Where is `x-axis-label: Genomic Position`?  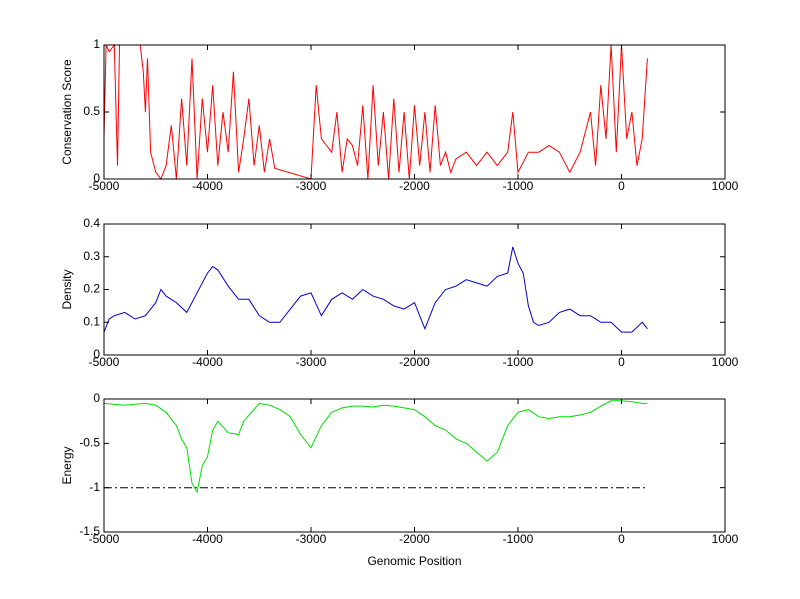
x-axis-label: Genomic Position is located at coordinates (414, 561).